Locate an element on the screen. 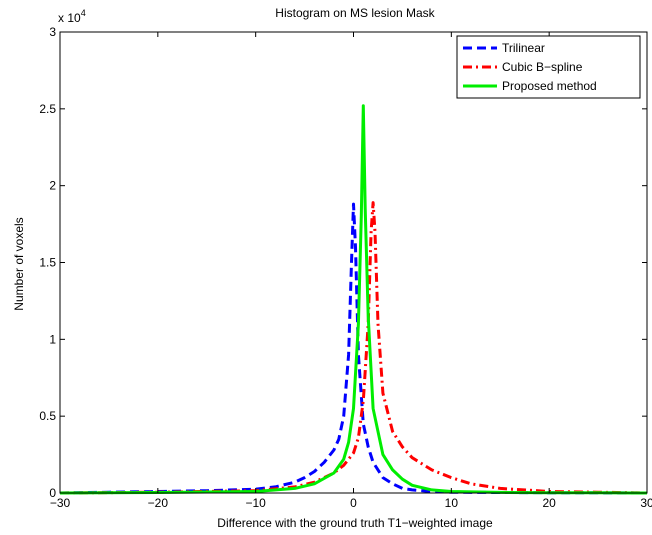 Image resolution: width=652 pixels, height=535 pixels. legend-entry-1: Cubic B−spline is located at coordinates (542, 67).